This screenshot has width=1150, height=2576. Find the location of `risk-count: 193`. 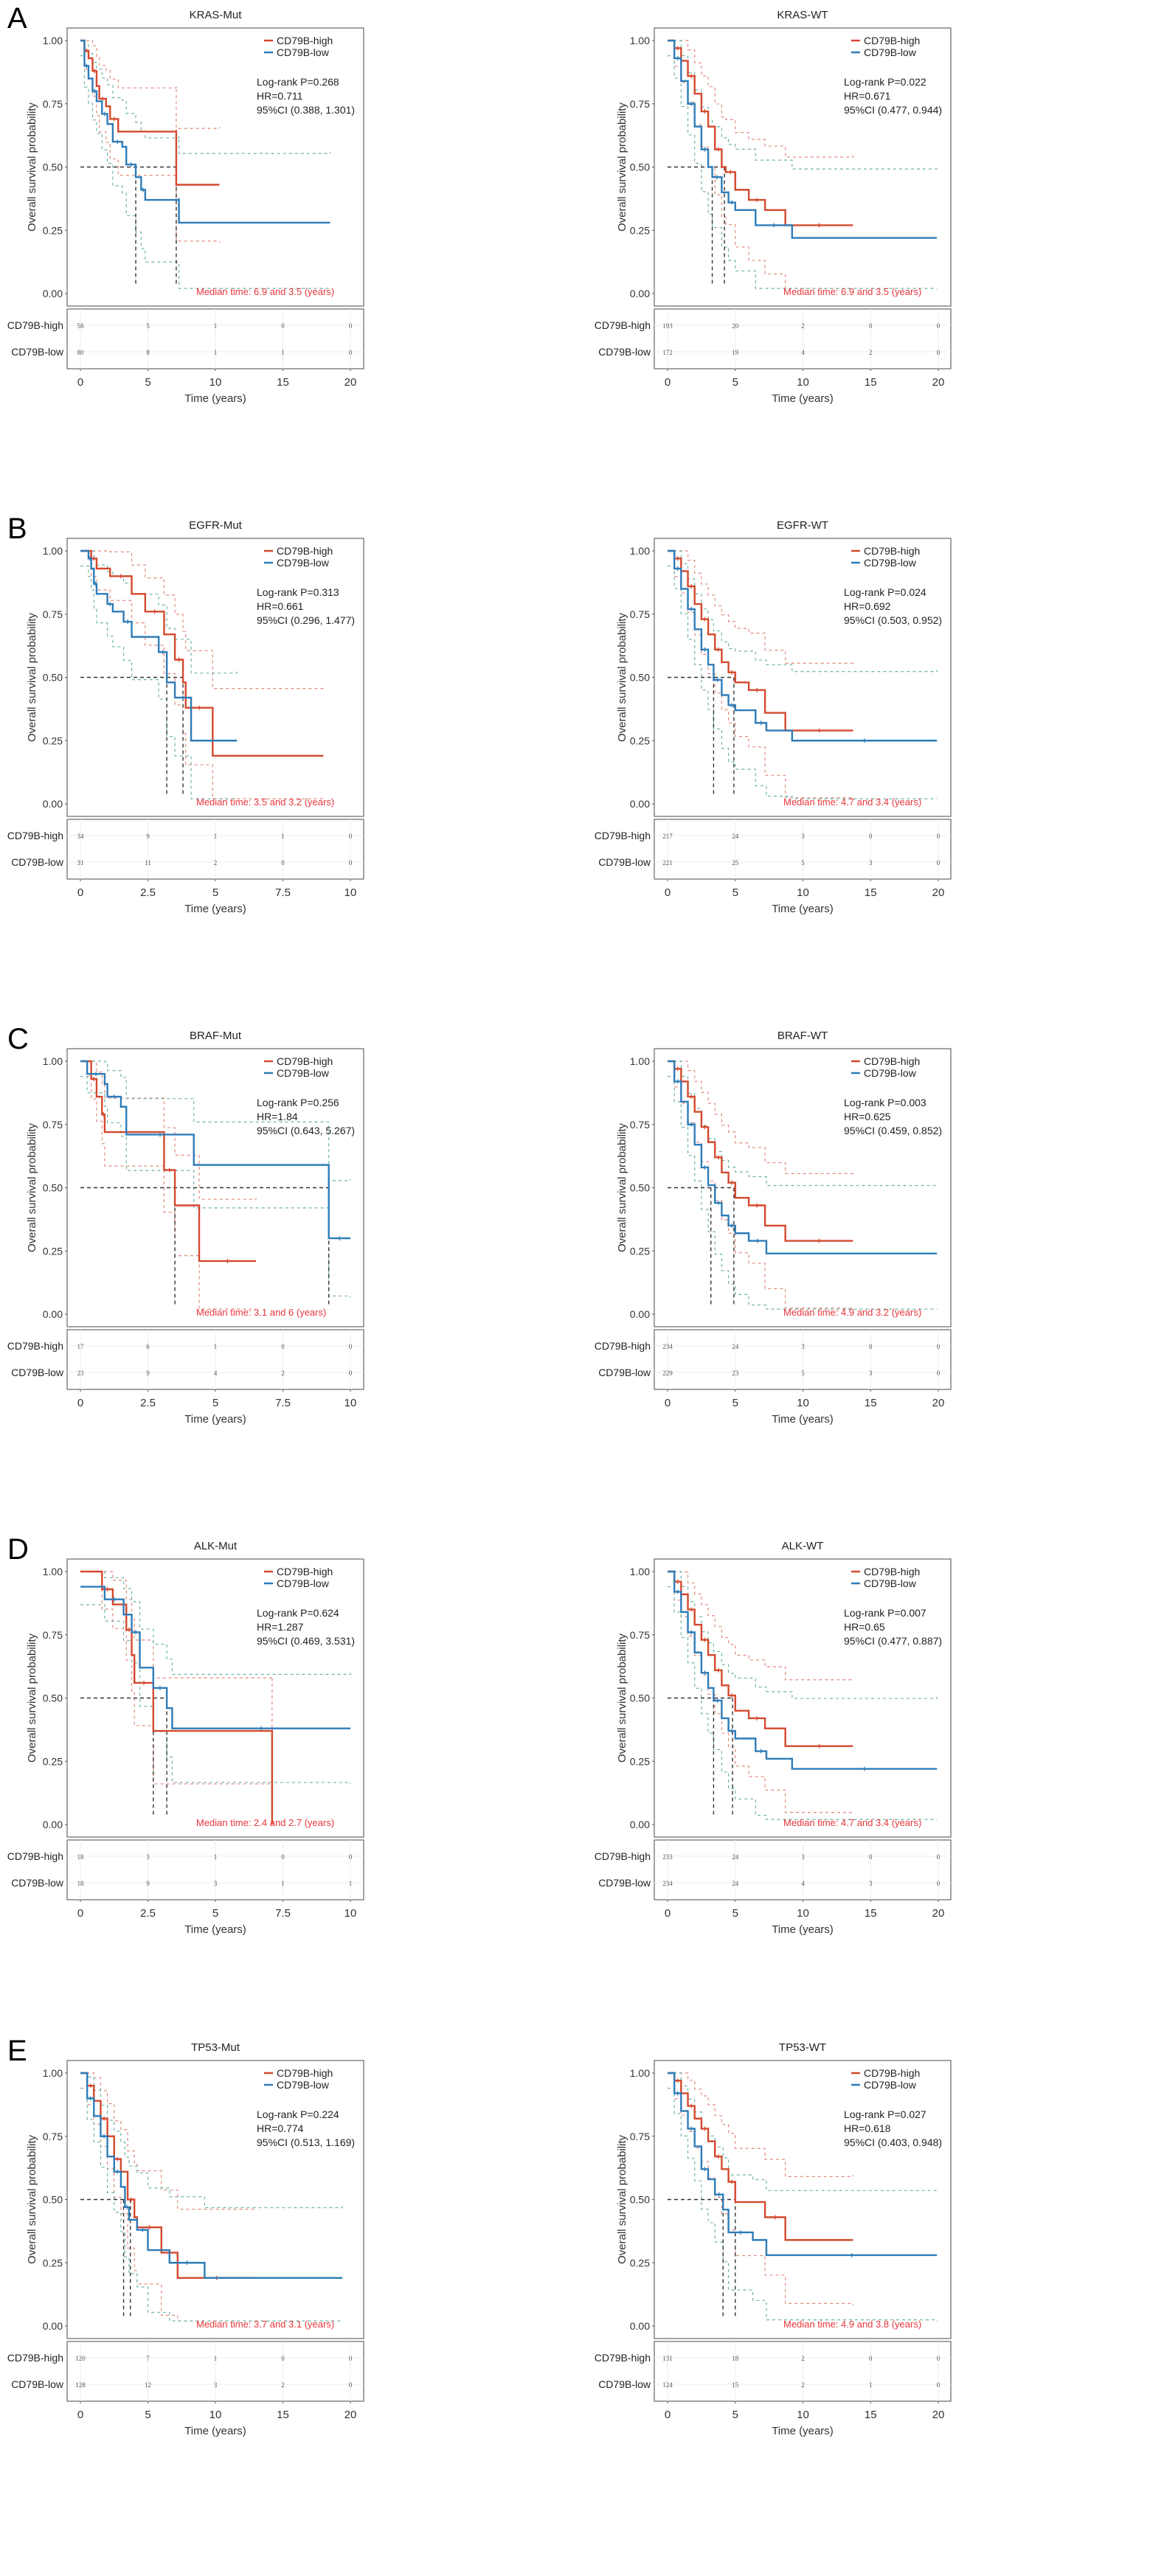

risk-count: 193 is located at coordinates (667, 326).